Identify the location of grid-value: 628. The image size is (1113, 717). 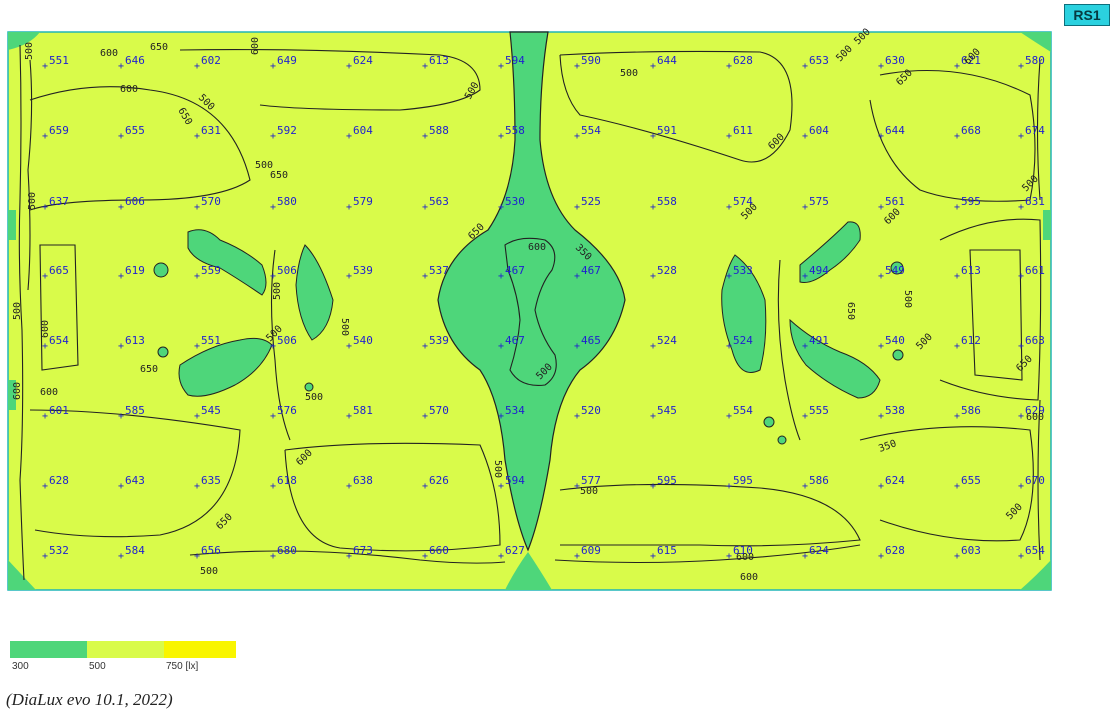
(59, 480).